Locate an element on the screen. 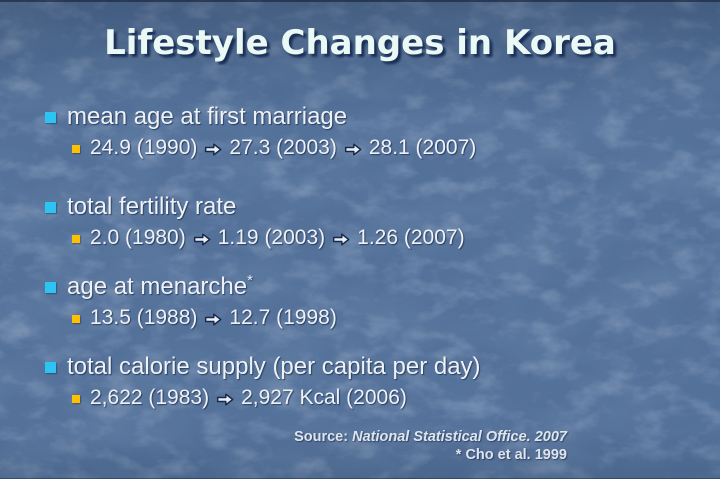  bullet-values: 24.9 (1990) 27.3 (2003) 28.1 (2007) is located at coordinates (283, 148).